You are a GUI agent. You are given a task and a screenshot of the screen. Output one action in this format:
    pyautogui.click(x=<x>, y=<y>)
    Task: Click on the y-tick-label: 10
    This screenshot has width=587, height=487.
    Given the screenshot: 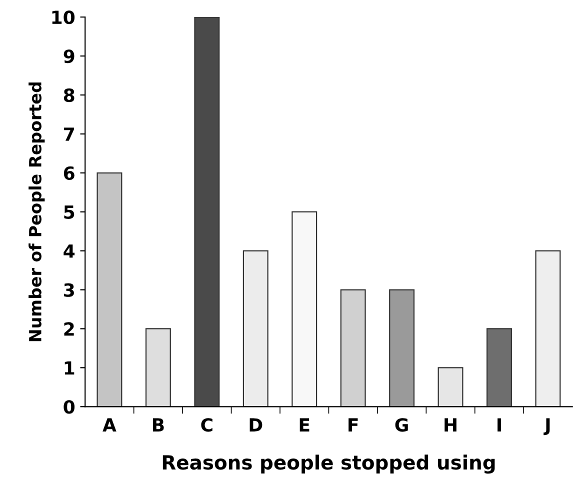 What is the action you would take?
    pyautogui.click(x=63, y=17)
    